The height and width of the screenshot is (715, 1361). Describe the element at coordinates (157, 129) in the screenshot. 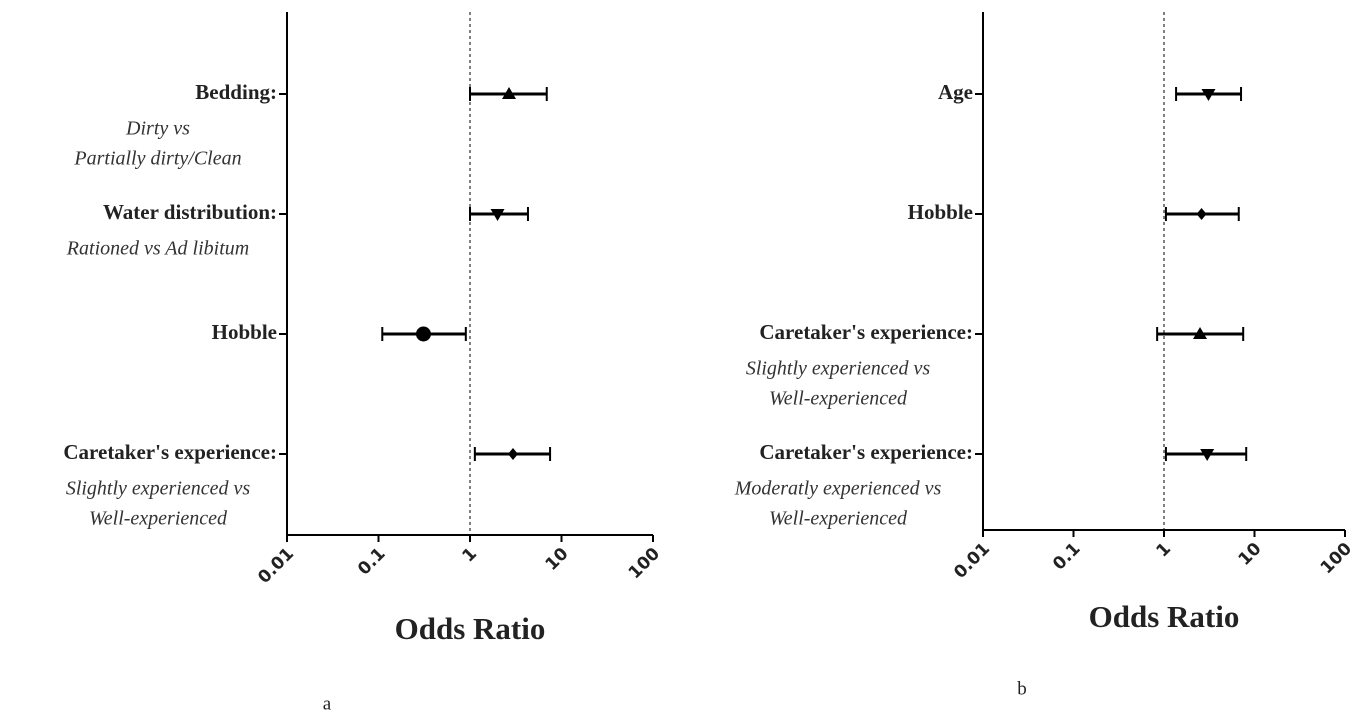

I see `row-sublabel: Dirty vs` at that location.